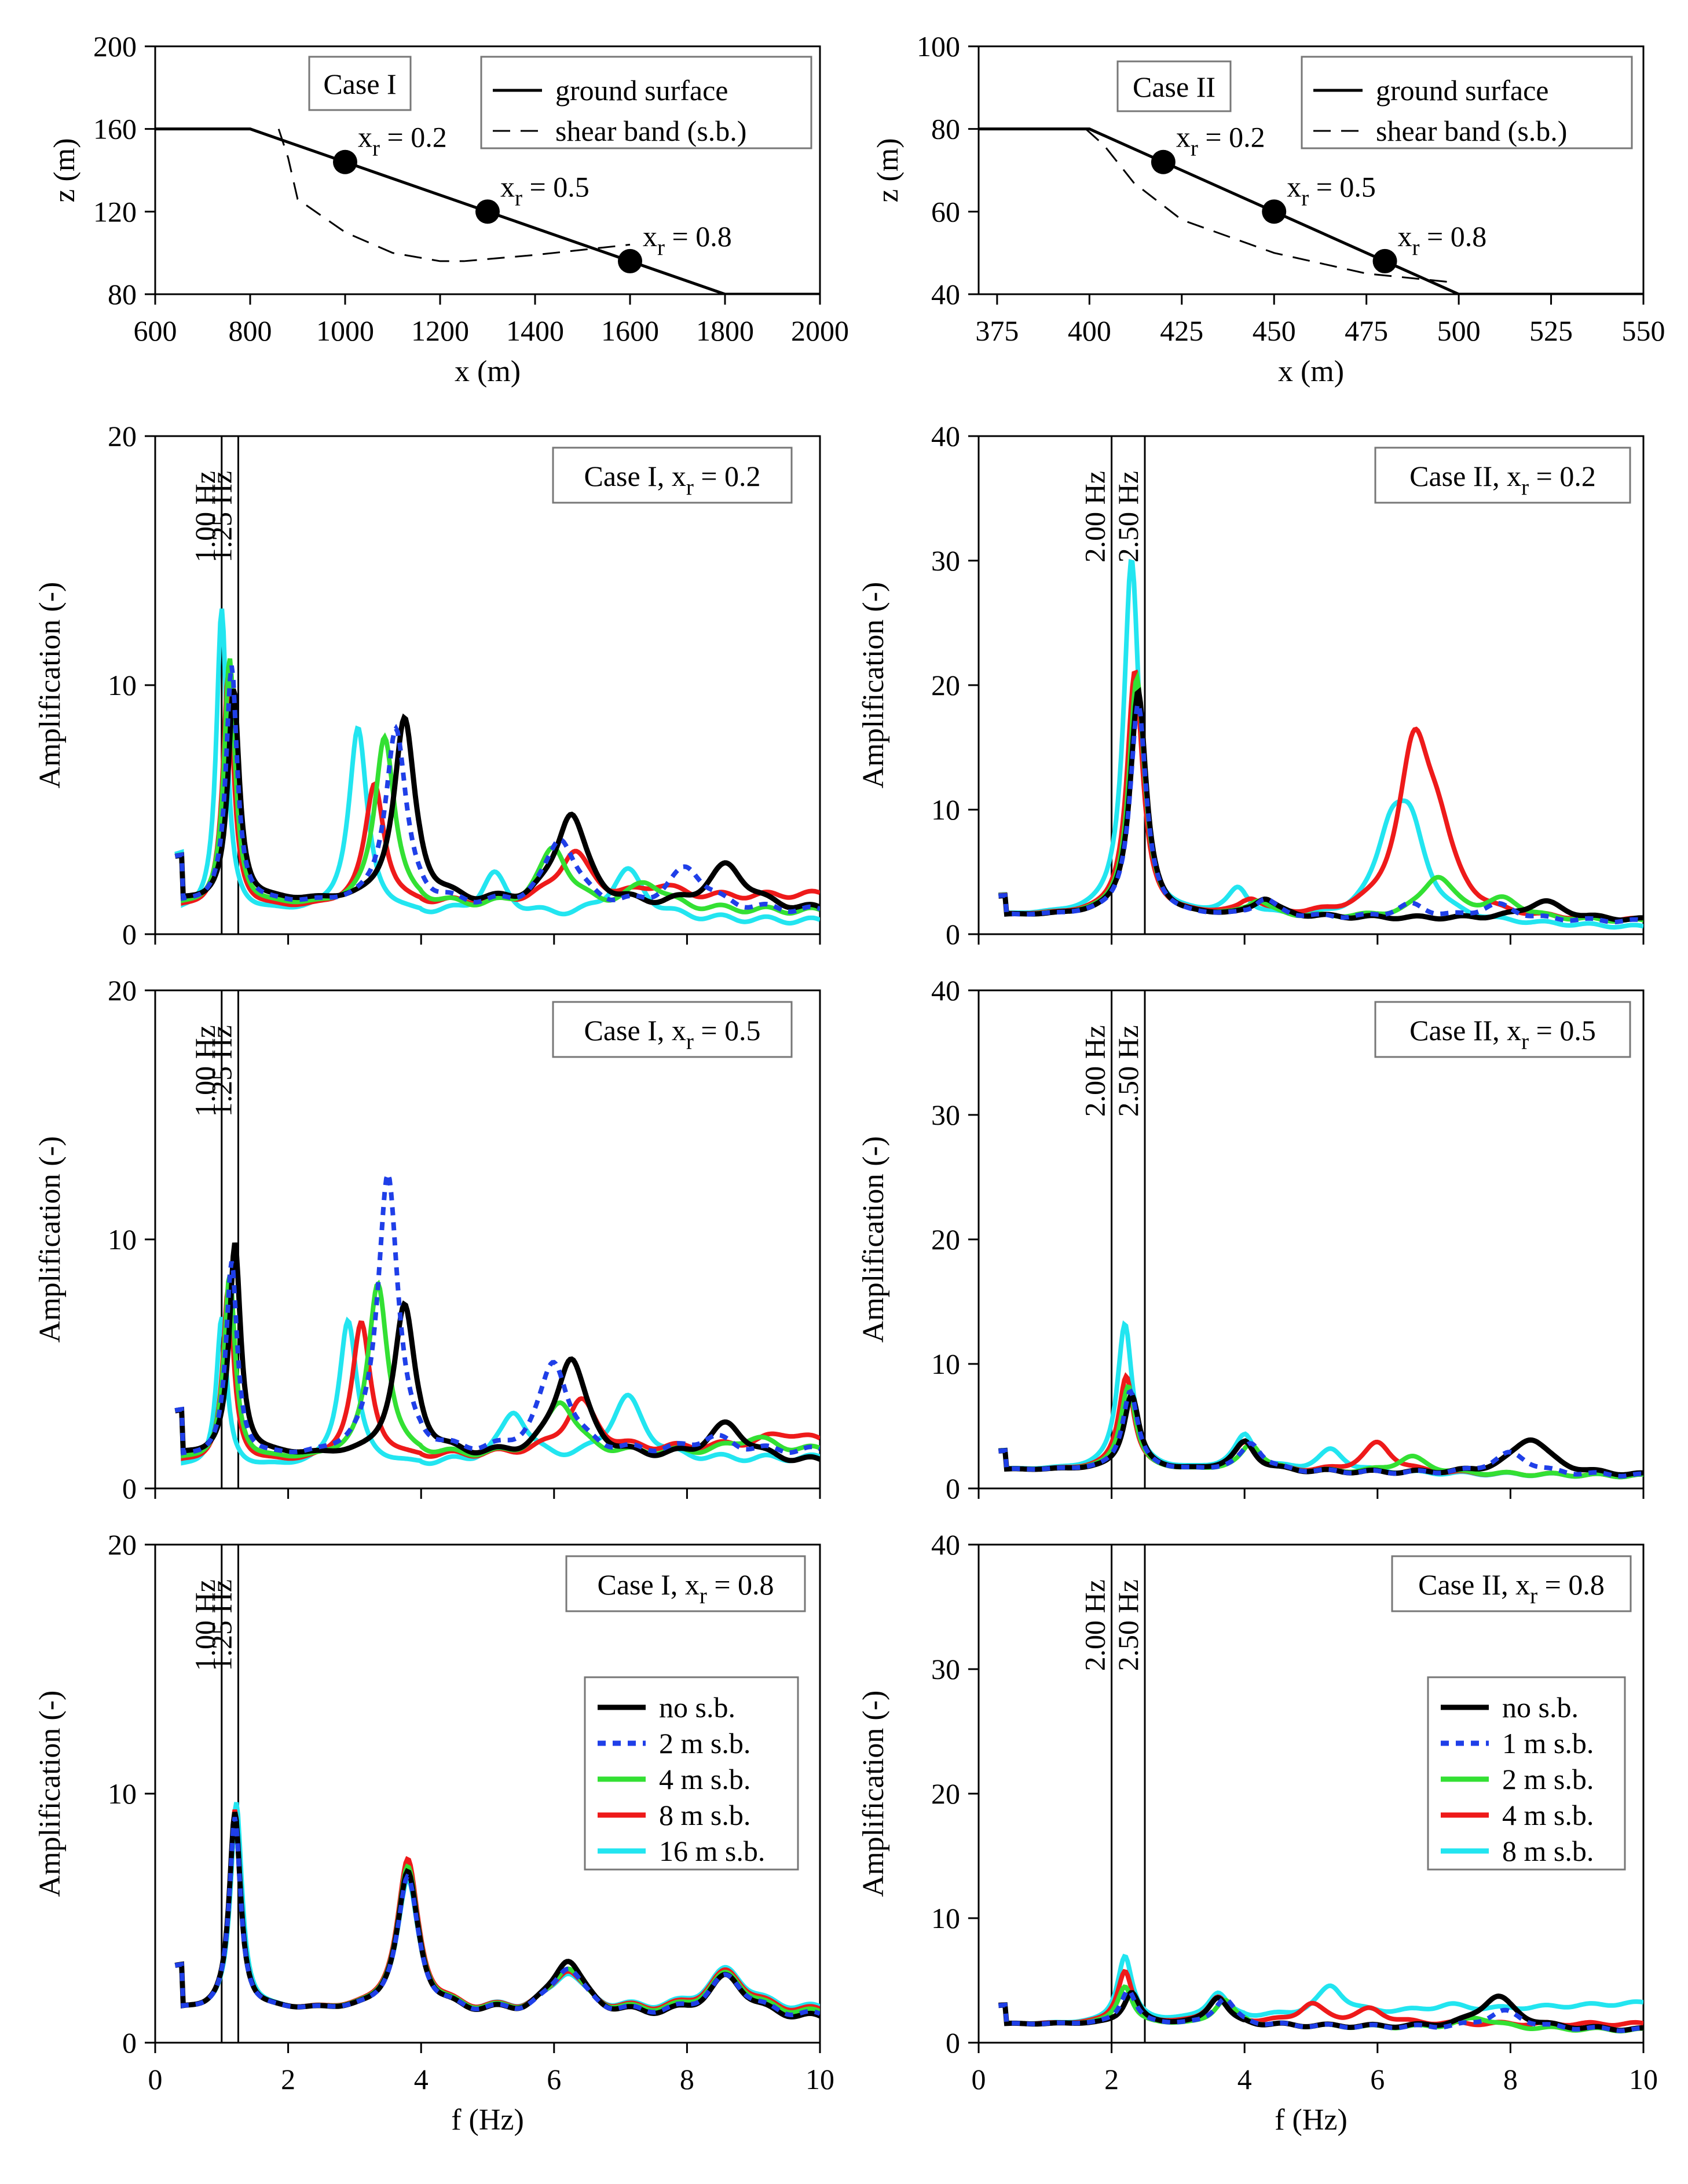  I want to click on y-tick-label: 60, so click(946, 212).